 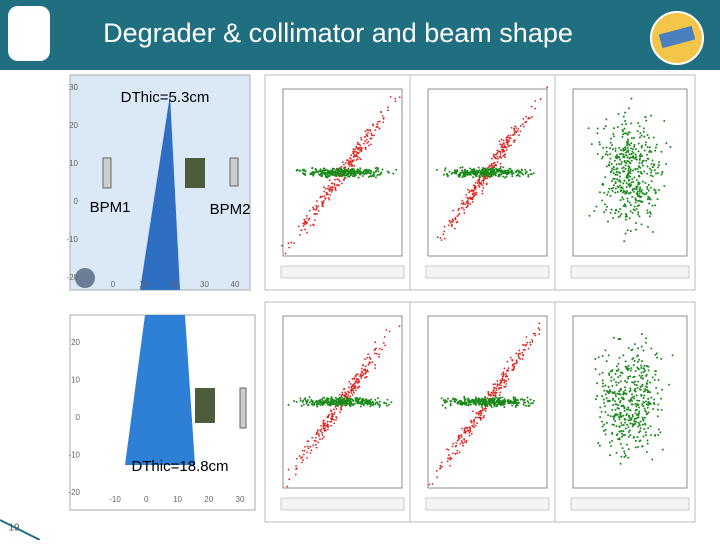 I want to click on y-tick-label: -10, so click(x=74, y=455).